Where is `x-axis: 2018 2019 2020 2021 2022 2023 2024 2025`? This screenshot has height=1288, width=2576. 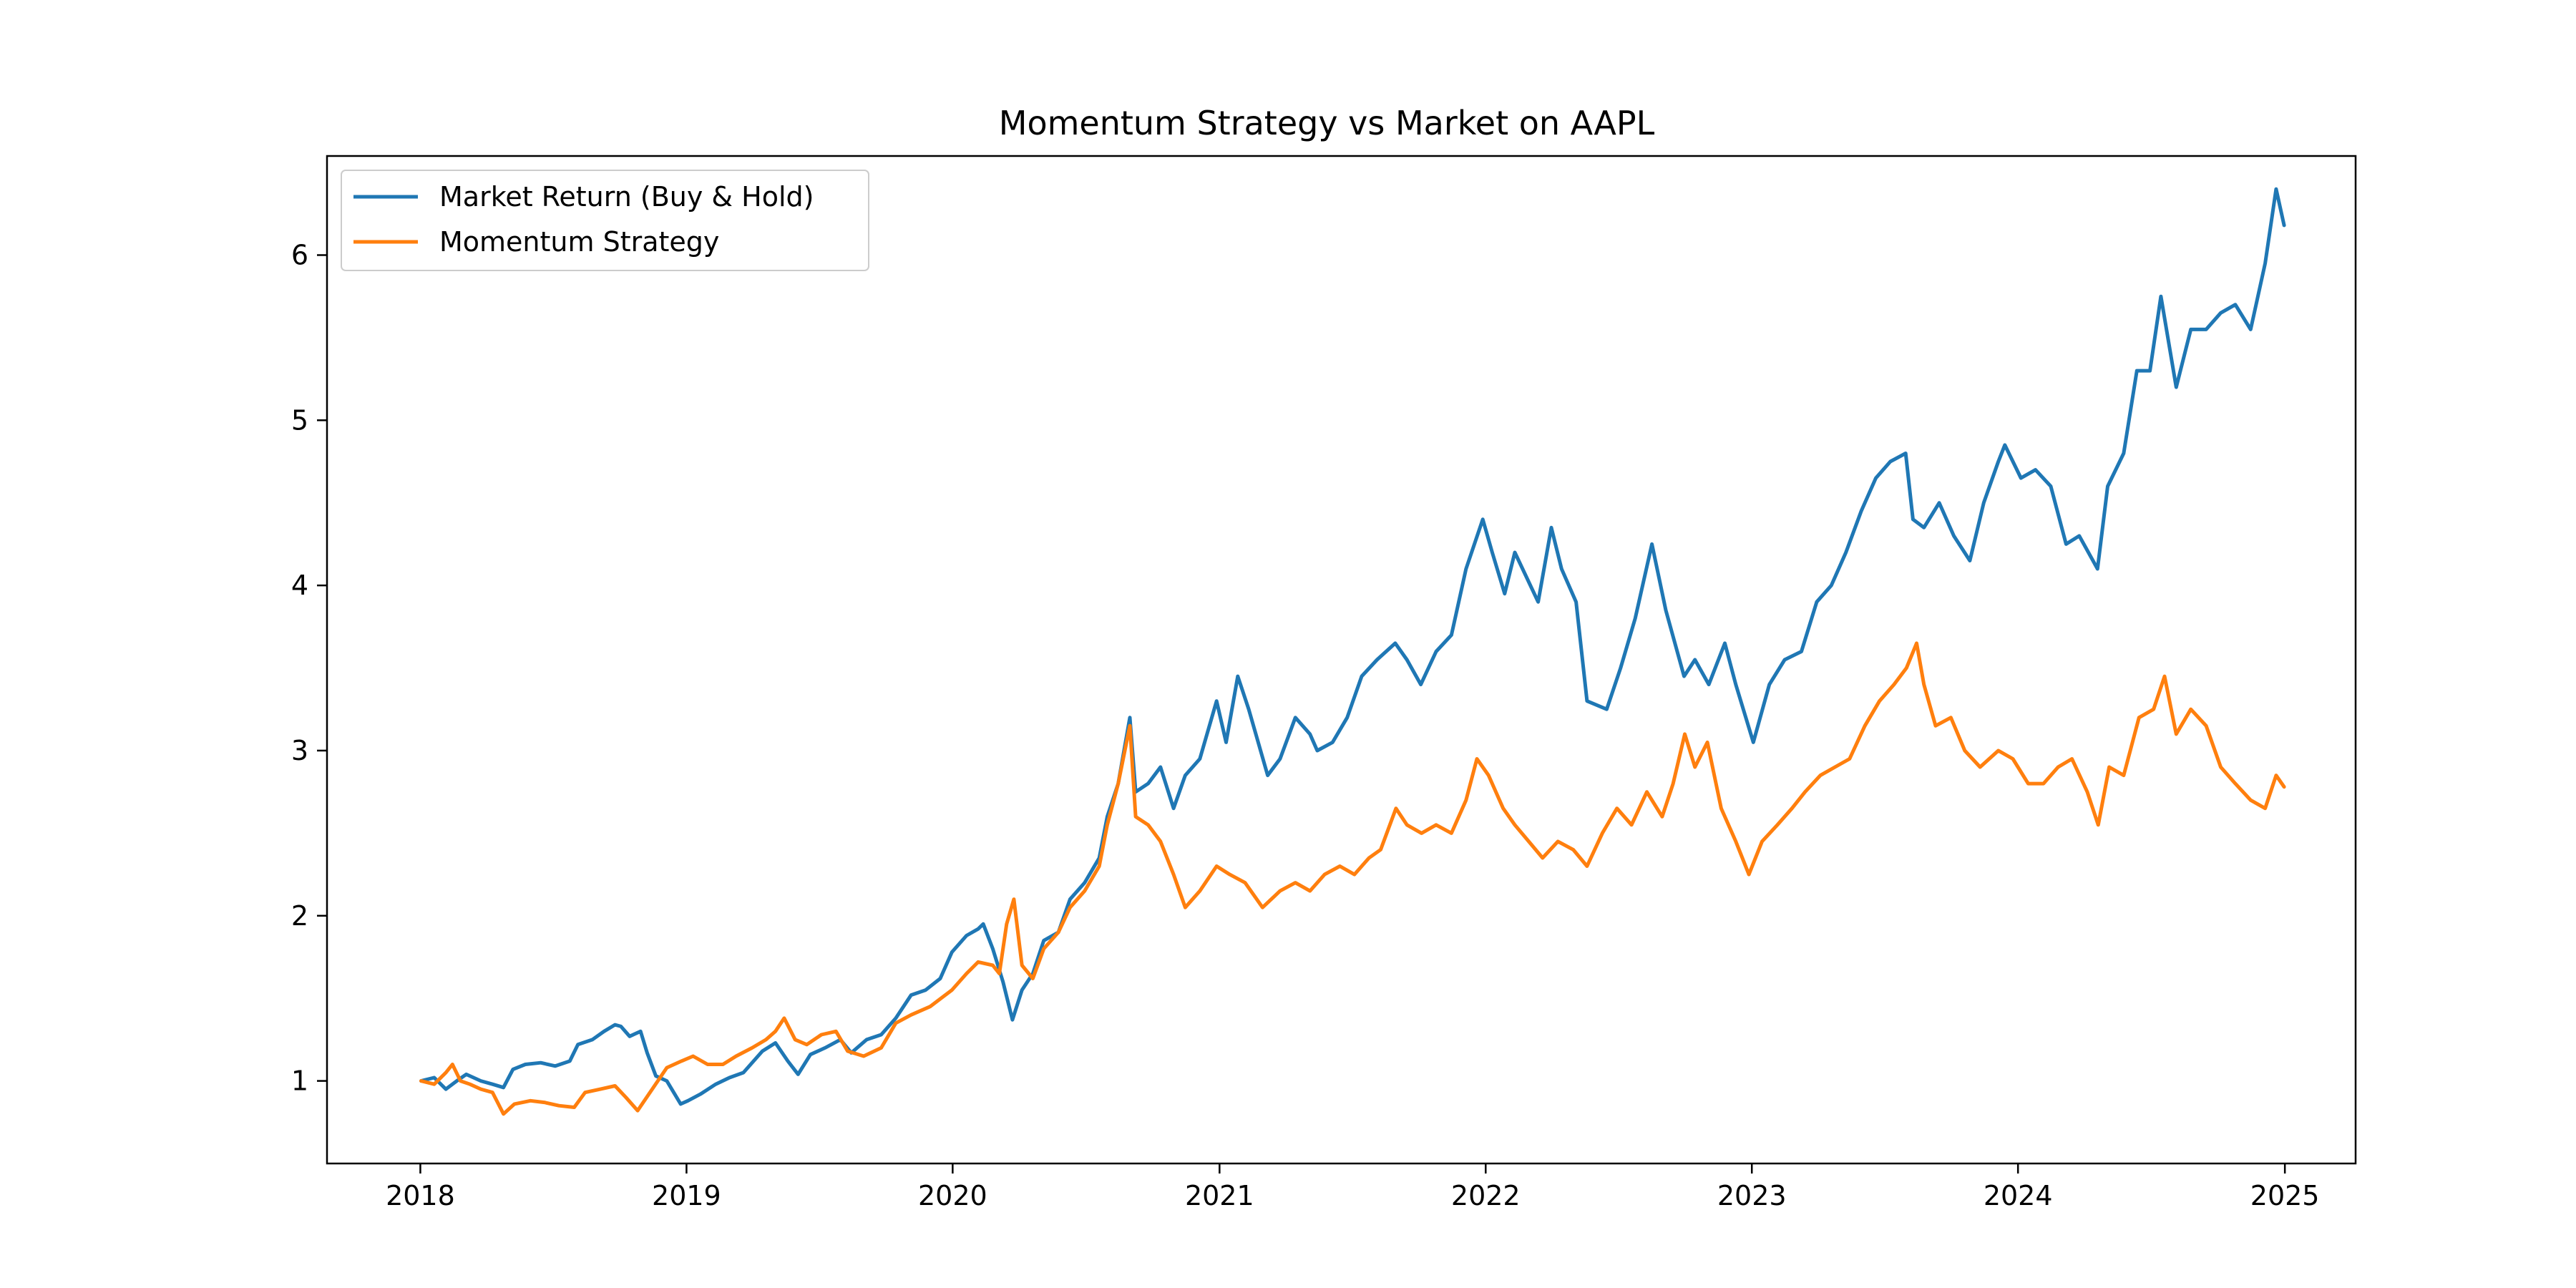 x-axis: 2018 2019 2020 2021 2022 2023 2024 2025 is located at coordinates (1353, 1187).